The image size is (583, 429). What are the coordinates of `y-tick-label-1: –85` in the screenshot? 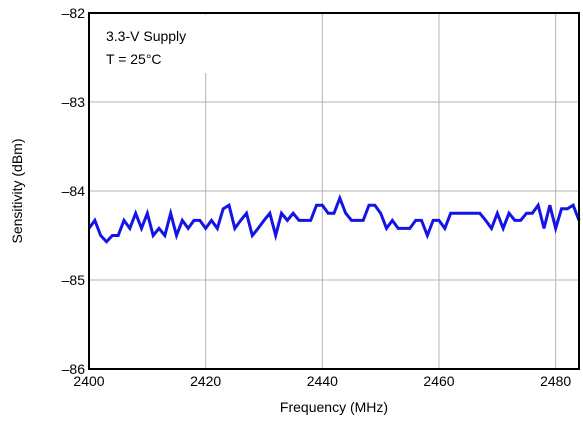 It's located at (74, 280).